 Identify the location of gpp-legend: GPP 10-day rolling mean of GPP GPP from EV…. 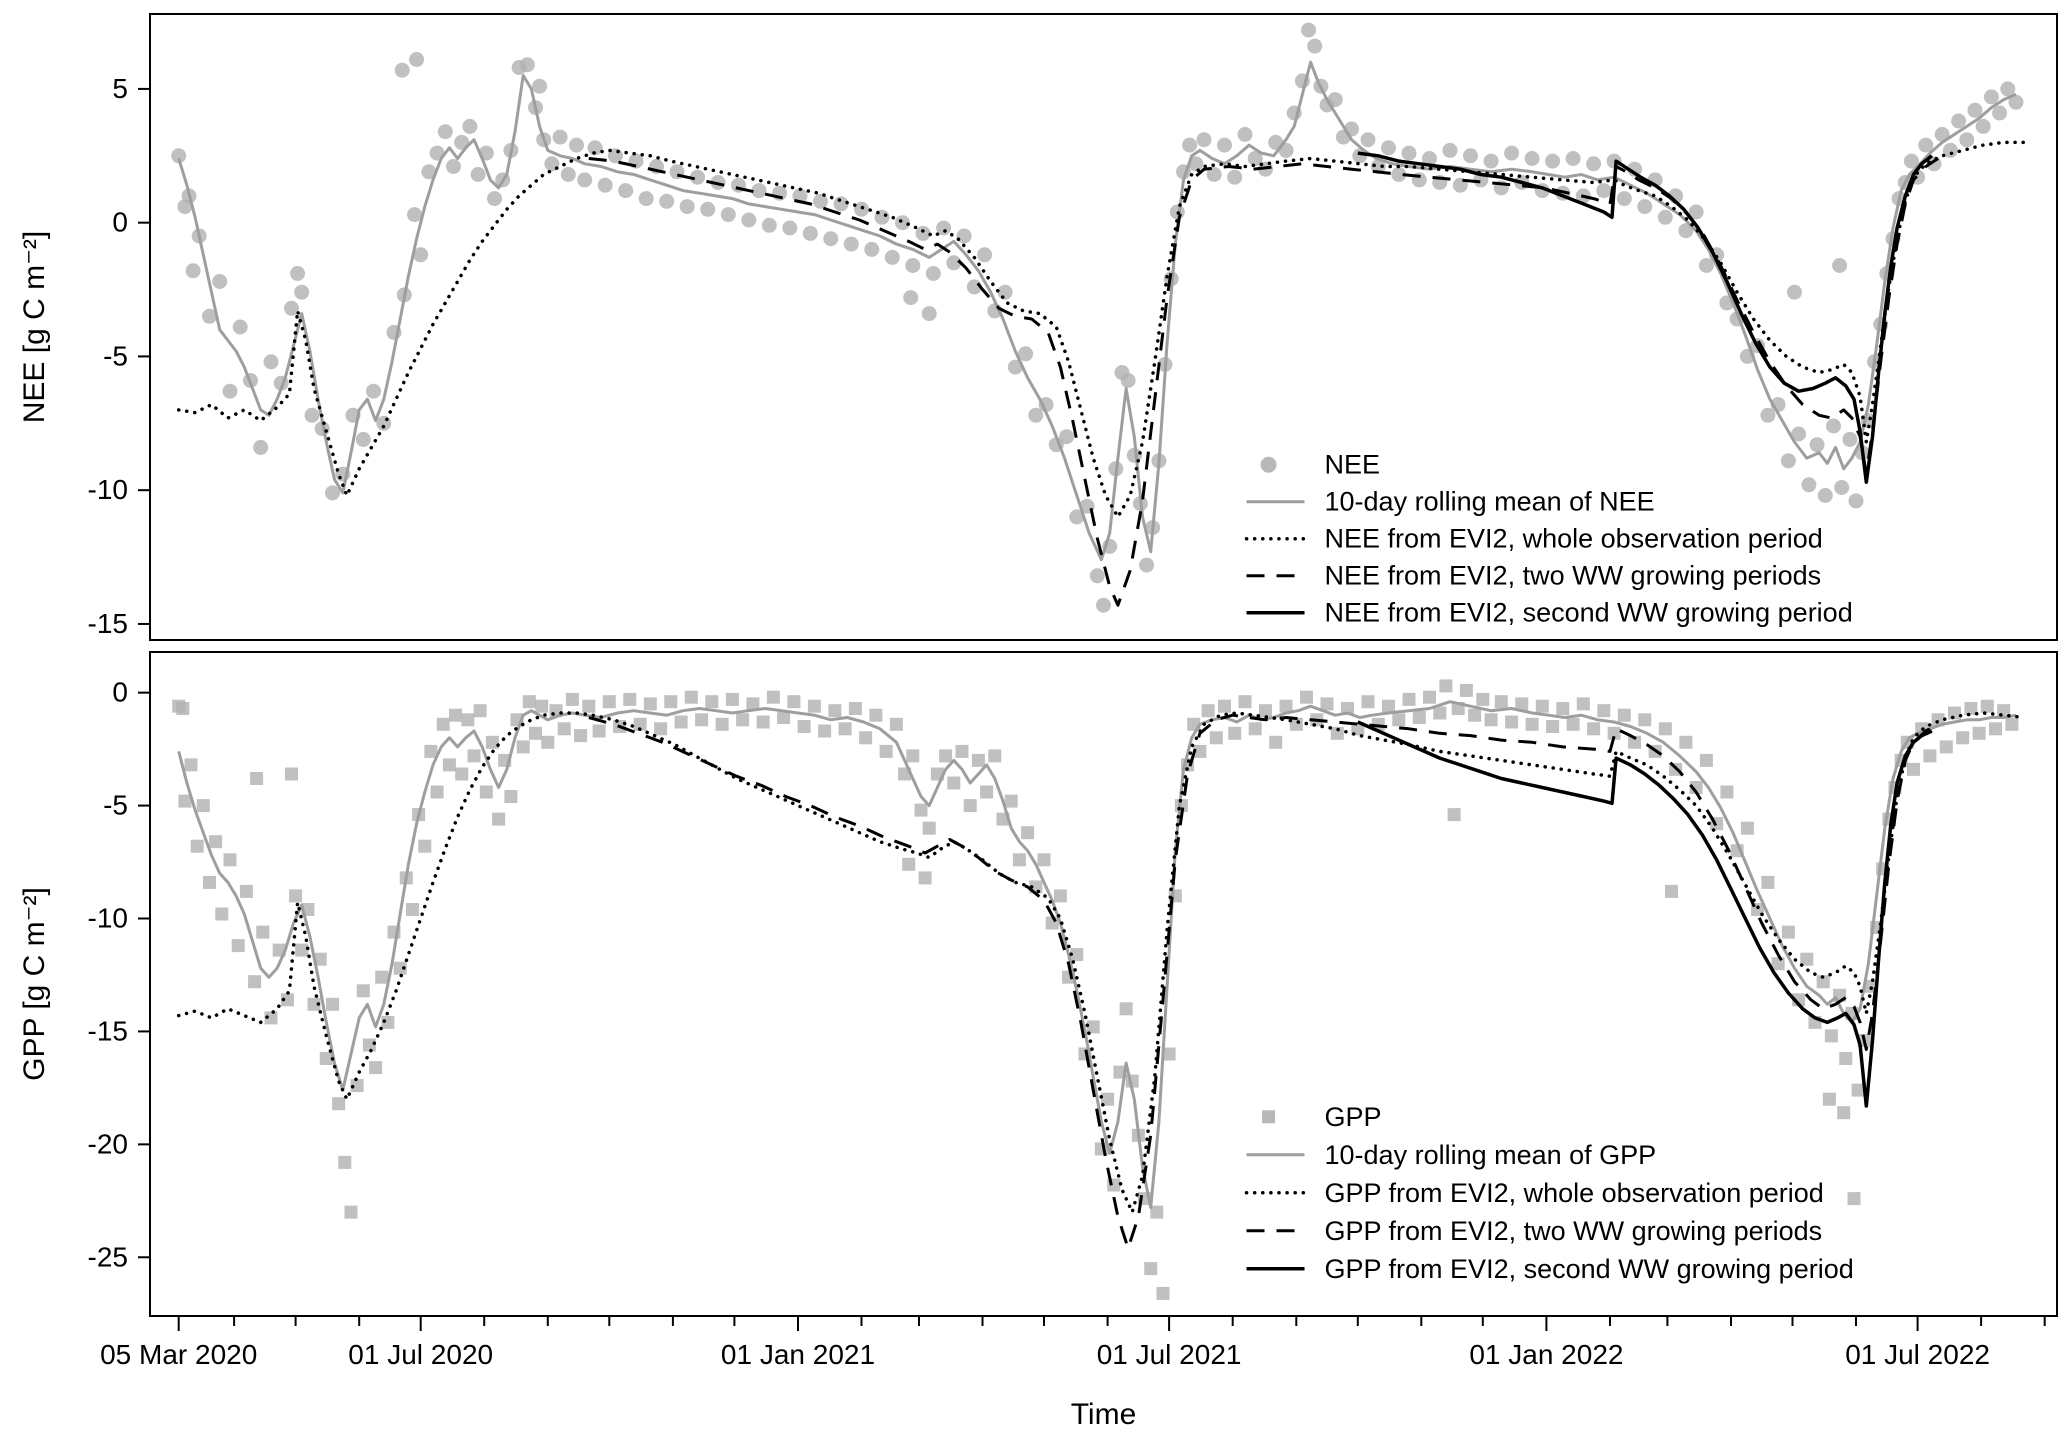
(1549, 1193).